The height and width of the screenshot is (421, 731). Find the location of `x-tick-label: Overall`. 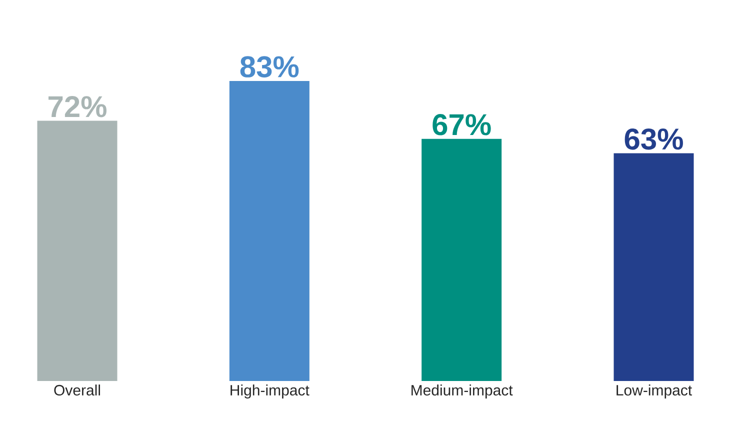

x-tick-label: Overall is located at coordinates (77, 390).